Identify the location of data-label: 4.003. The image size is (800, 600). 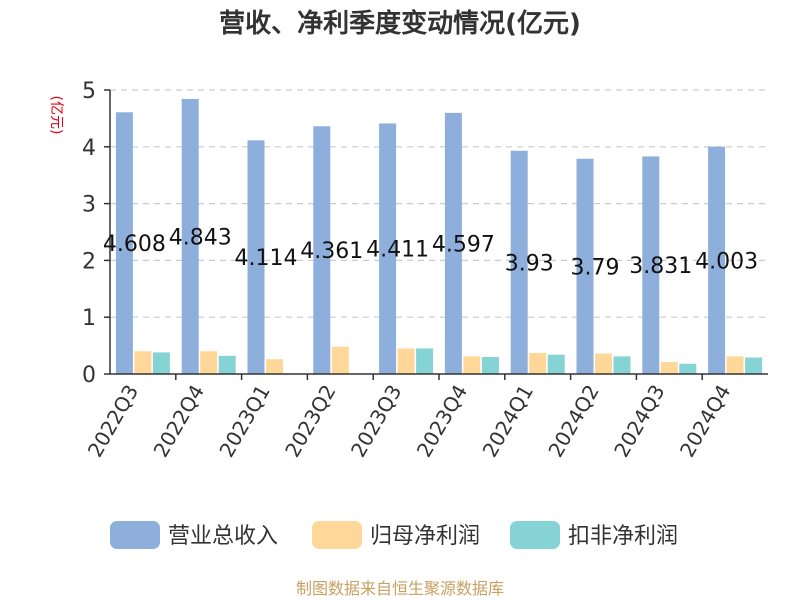
(726, 261).